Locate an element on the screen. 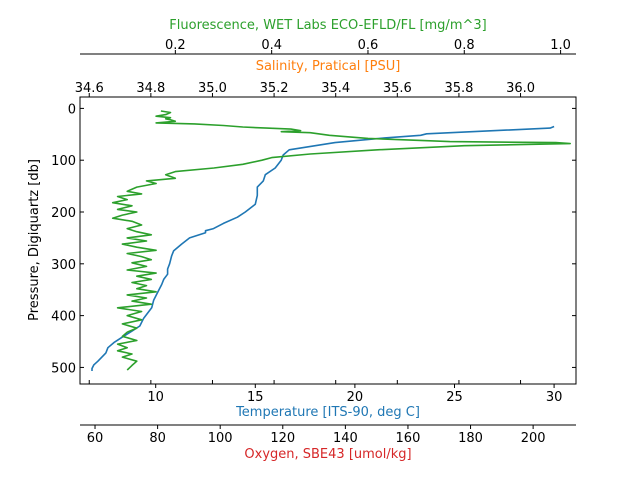 The width and height of the screenshot is (640, 480). oxygen-tick-label: 160 is located at coordinates (408, 438).